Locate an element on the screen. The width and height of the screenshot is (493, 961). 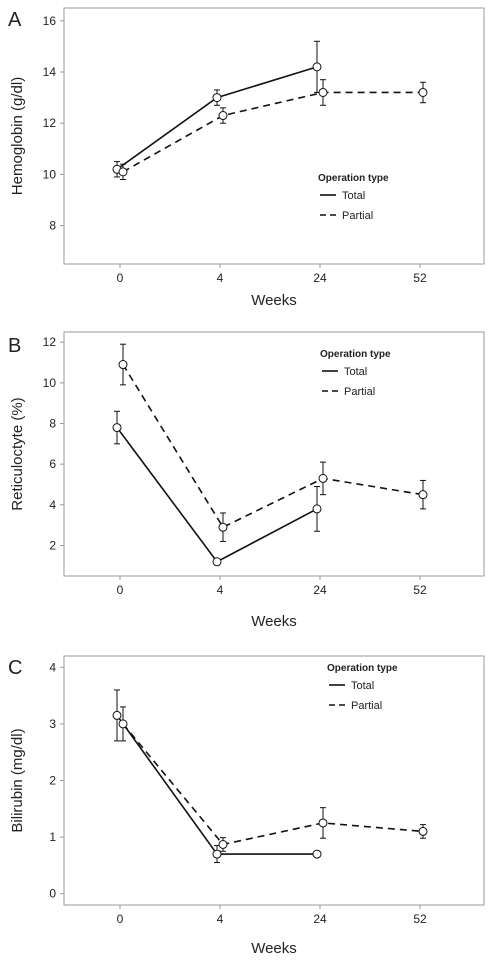
panel-letter: A is located at coordinates (15, 20).